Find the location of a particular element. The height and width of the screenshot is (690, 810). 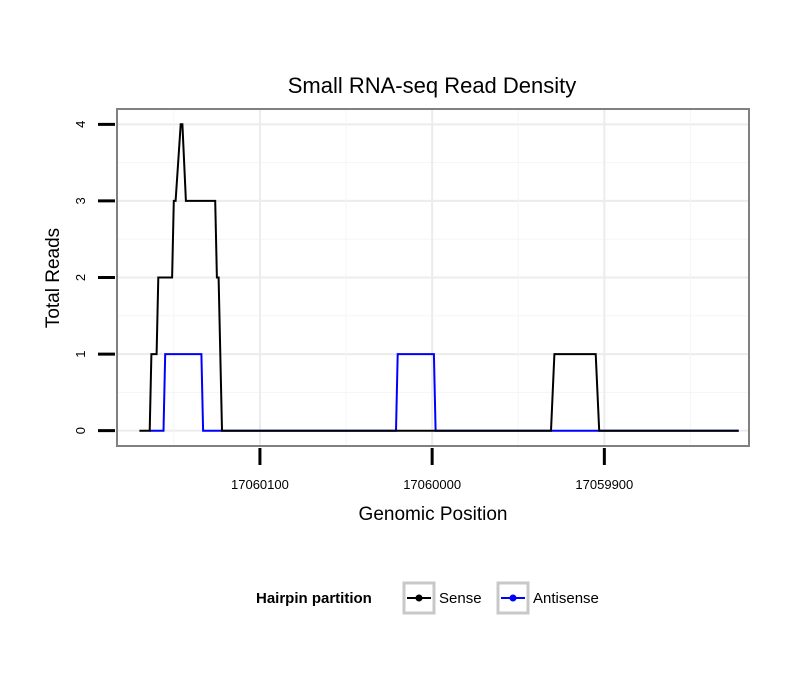

legend-items: Sense Antisense is located at coordinates (500, 598).